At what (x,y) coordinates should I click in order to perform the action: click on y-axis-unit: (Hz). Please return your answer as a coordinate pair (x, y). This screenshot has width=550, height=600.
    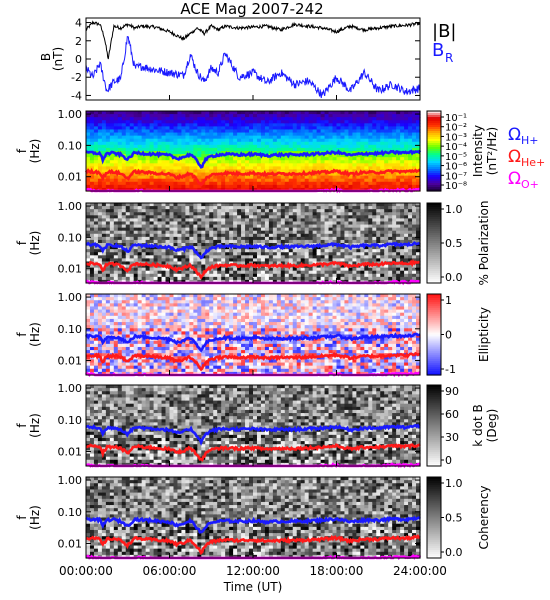
    Looking at the image, I should click on (35, 151).